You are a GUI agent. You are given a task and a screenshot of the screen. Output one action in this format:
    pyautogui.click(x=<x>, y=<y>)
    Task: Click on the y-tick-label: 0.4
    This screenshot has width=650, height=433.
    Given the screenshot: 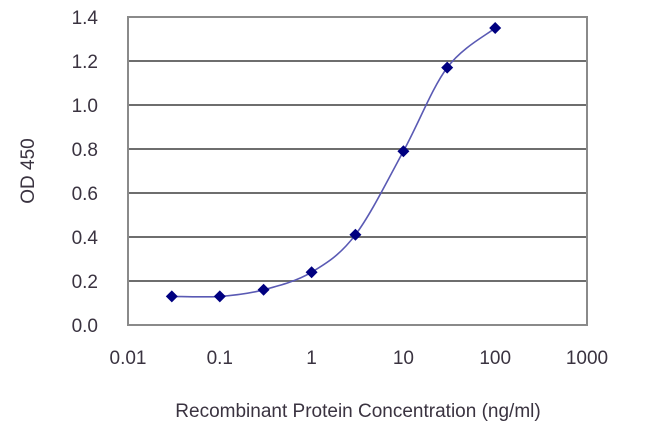 What is the action you would take?
    pyautogui.click(x=85, y=238)
    